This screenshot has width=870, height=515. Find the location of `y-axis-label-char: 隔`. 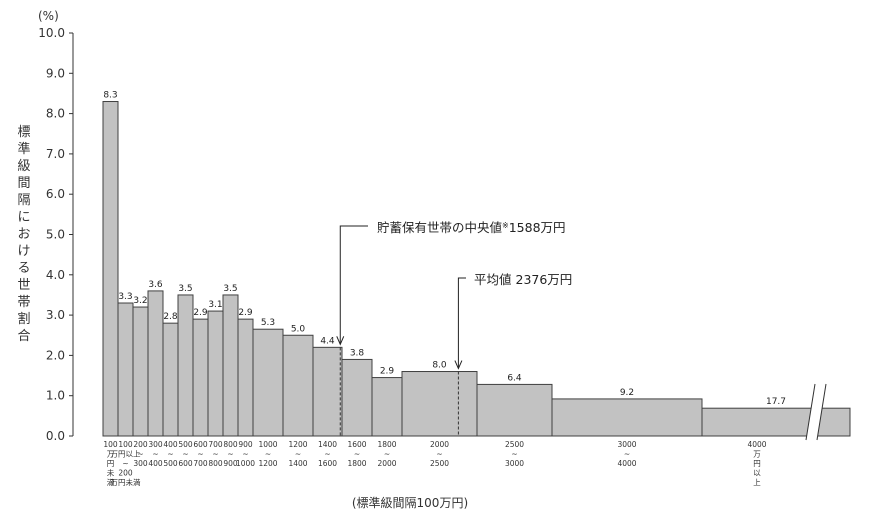

y-axis-label-char: 隔 is located at coordinates (23, 200).